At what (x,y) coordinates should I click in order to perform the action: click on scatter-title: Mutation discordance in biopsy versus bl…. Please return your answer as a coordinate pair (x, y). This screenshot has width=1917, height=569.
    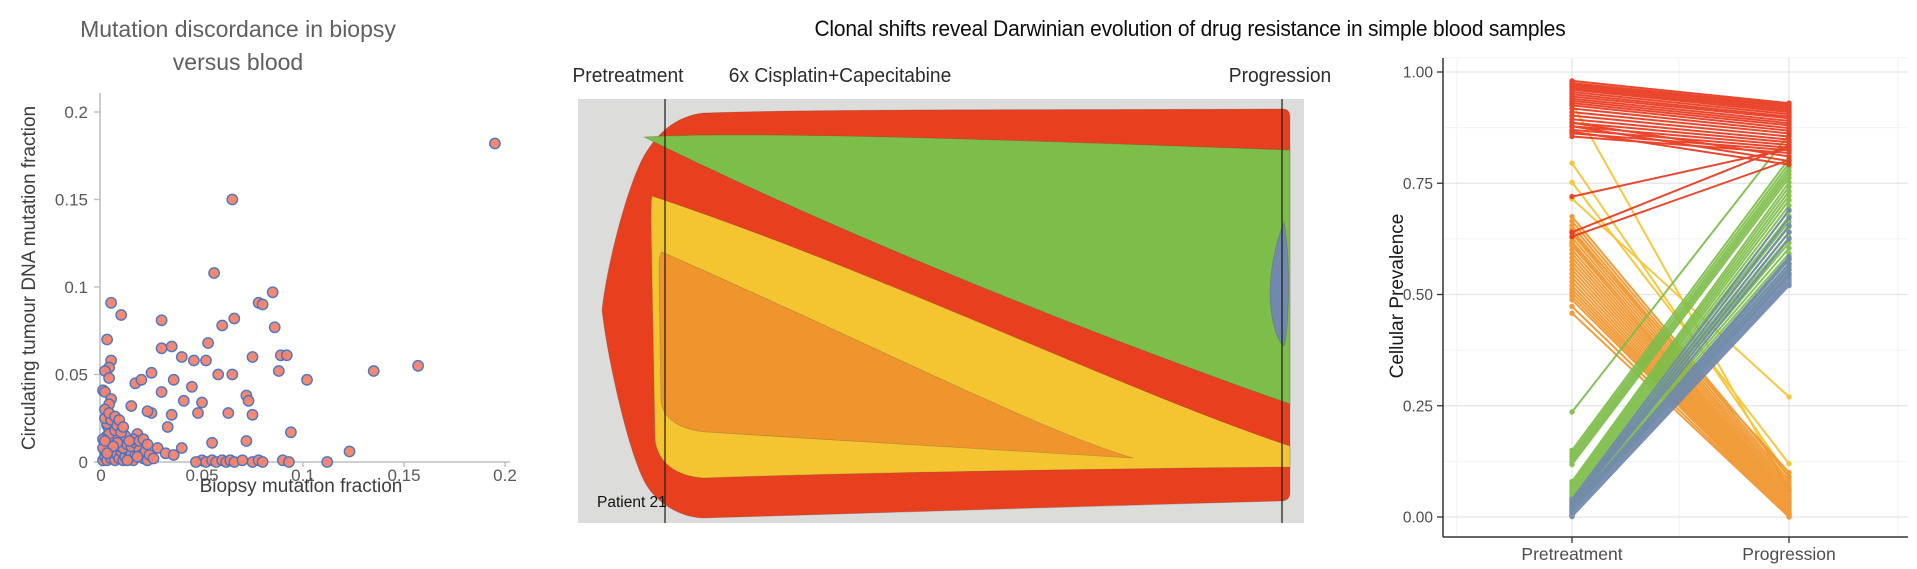
    Looking at the image, I should click on (238, 45).